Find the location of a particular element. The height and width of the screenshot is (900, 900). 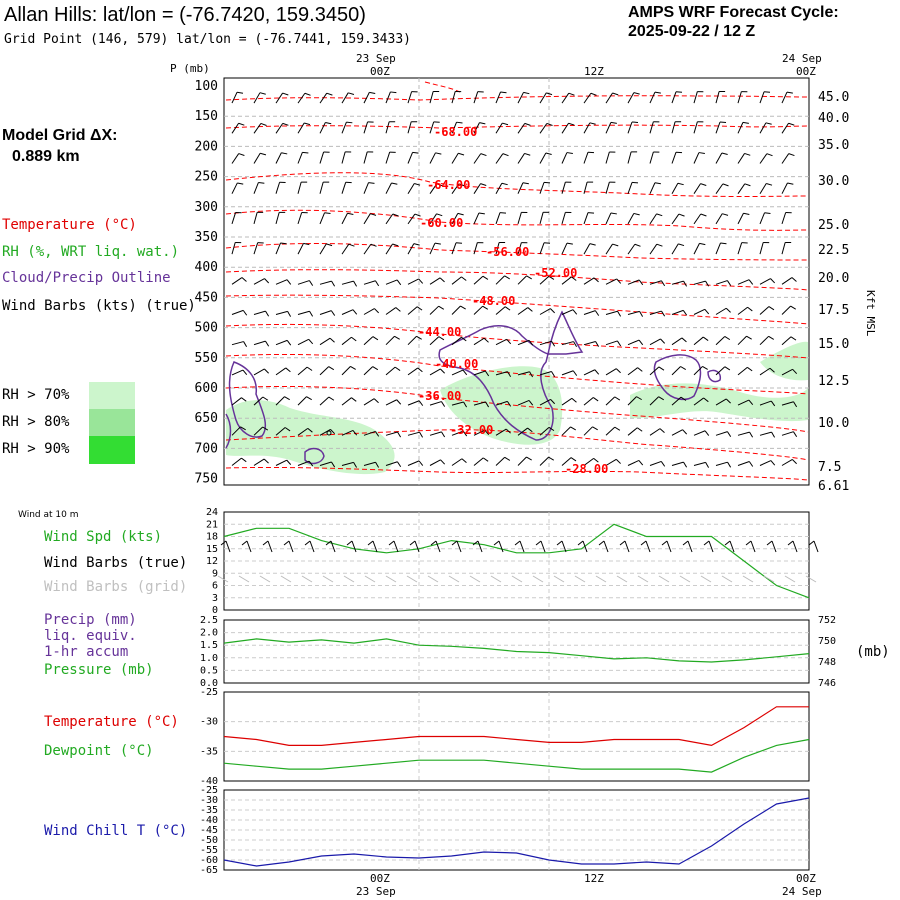

bottom-time-00z-2: 00Z is located at coordinates (806, 878).